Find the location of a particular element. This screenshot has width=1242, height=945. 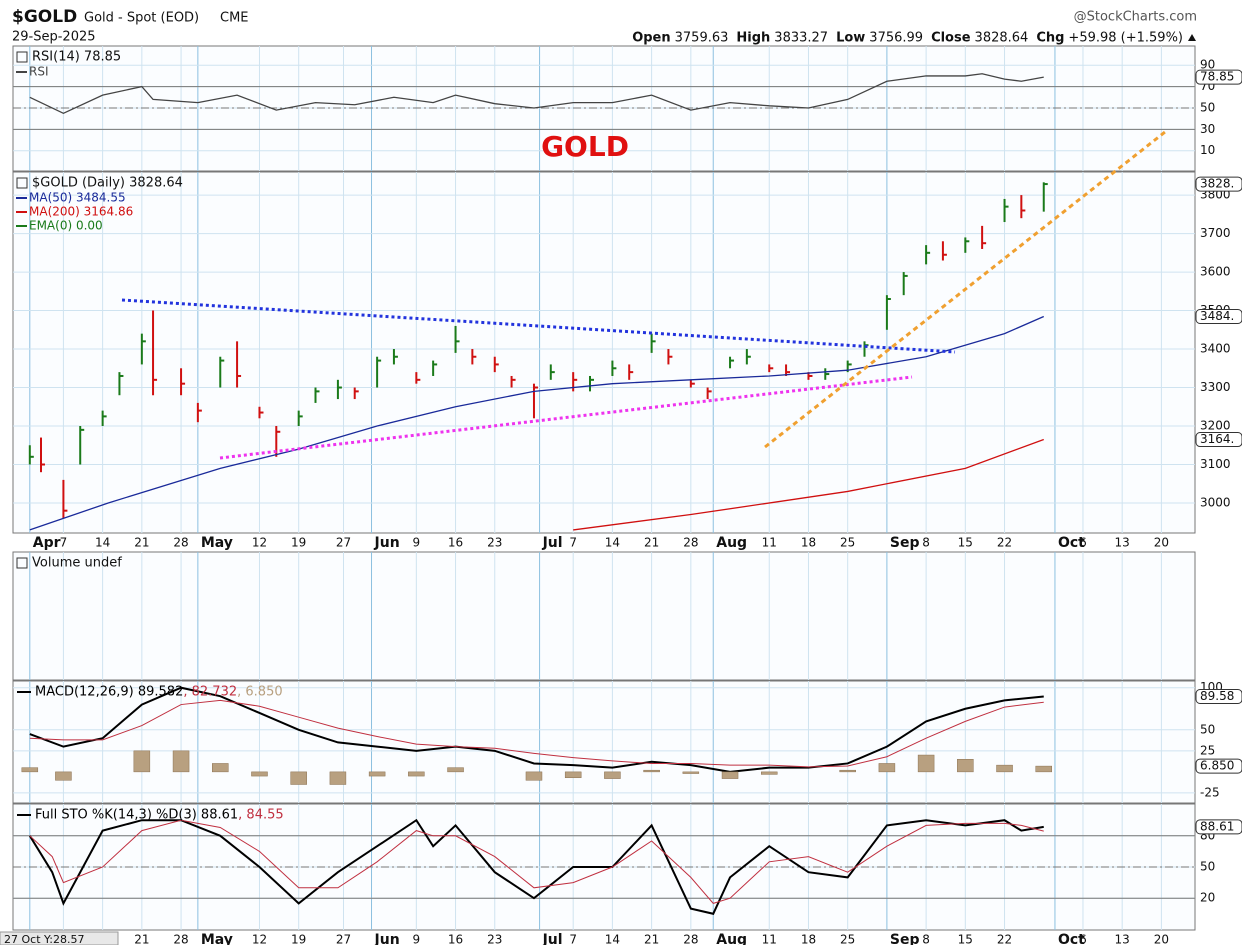

x-tick-label: Apr is located at coordinates (47, 543).